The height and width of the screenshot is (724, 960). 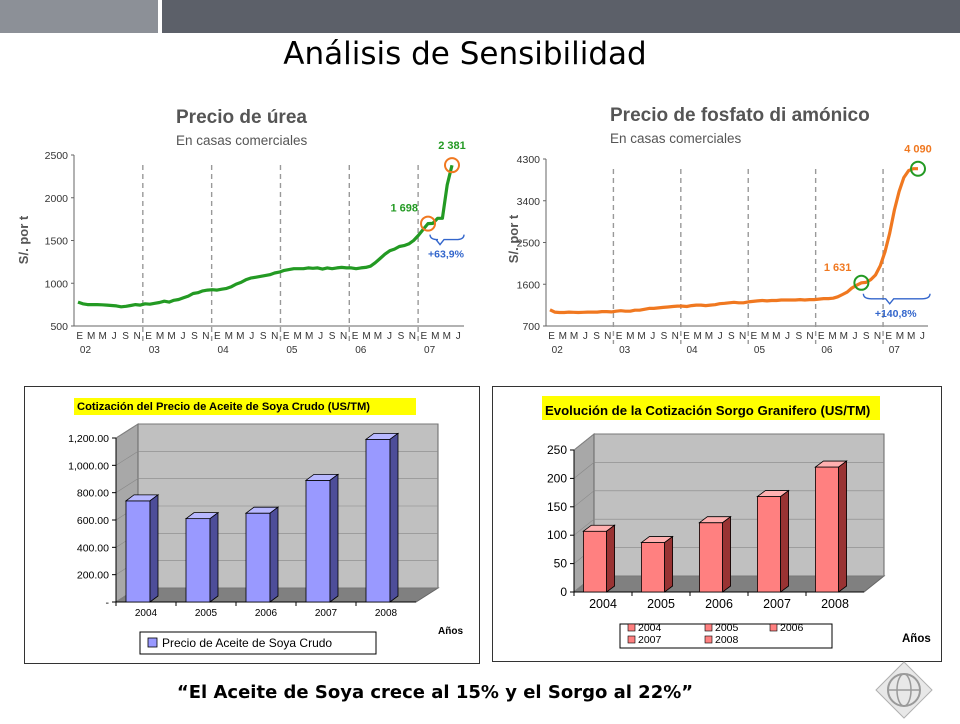 What do you see at coordinates (557, 478) in the screenshot?
I see `y-tick-label: 200` at bounding box center [557, 478].